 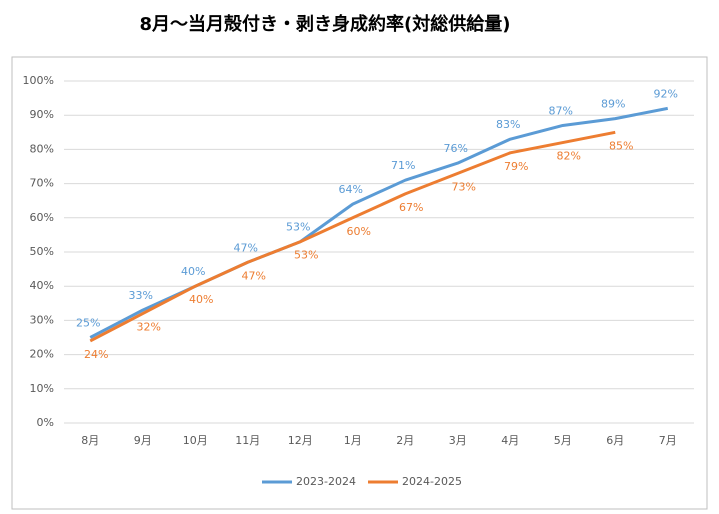 What do you see at coordinates (42, 183) in the screenshot?
I see `y-tick-label: 70%` at bounding box center [42, 183].